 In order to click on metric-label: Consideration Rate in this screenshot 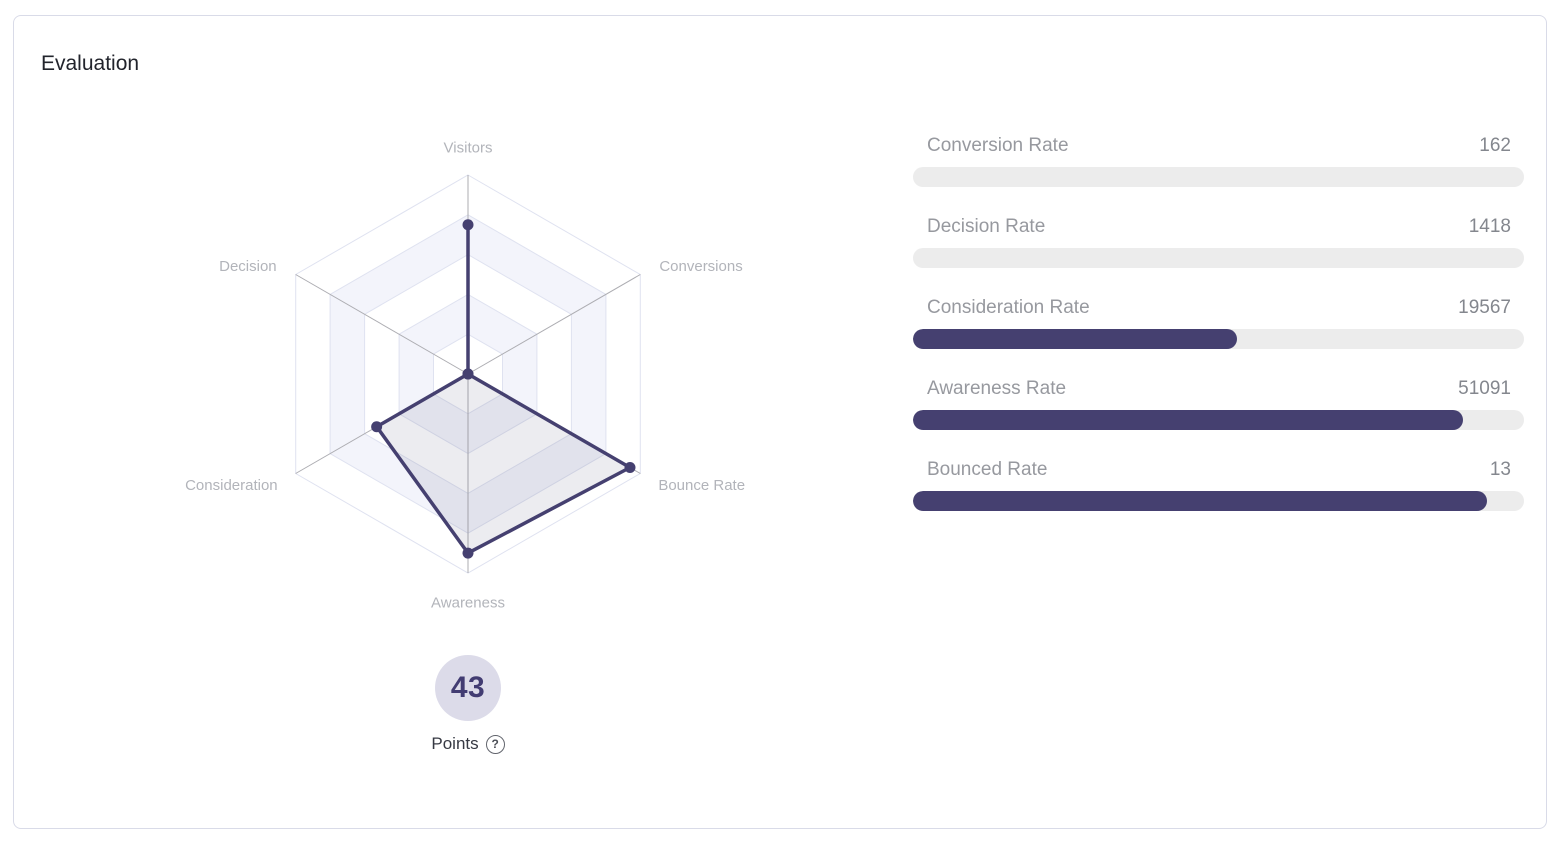, I will do `click(1008, 307)`.